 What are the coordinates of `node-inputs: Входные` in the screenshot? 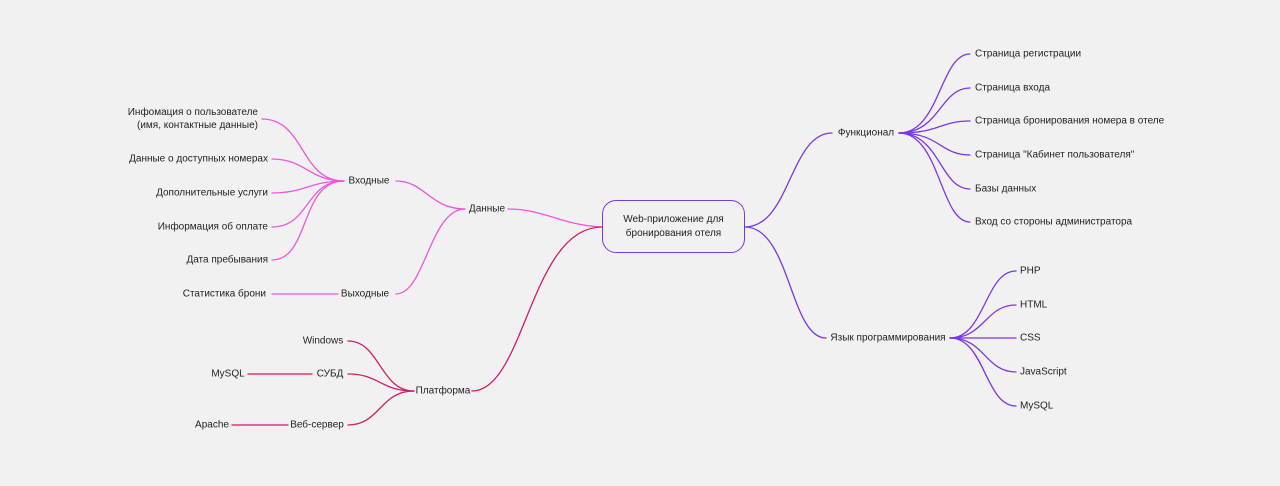 It's located at (369, 181).